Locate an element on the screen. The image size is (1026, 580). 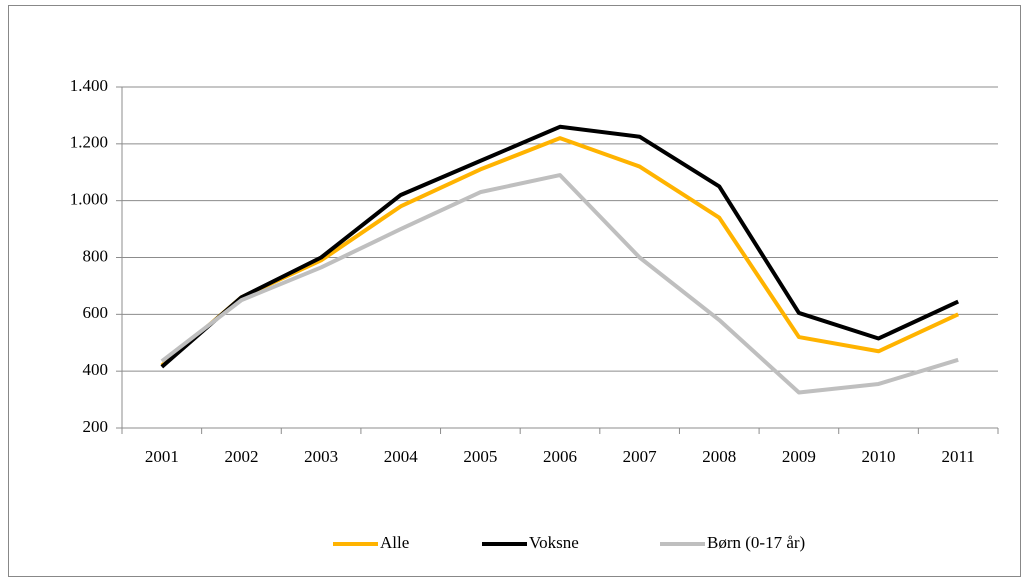
x-tick-label: 2010 is located at coordinates (879, 456).